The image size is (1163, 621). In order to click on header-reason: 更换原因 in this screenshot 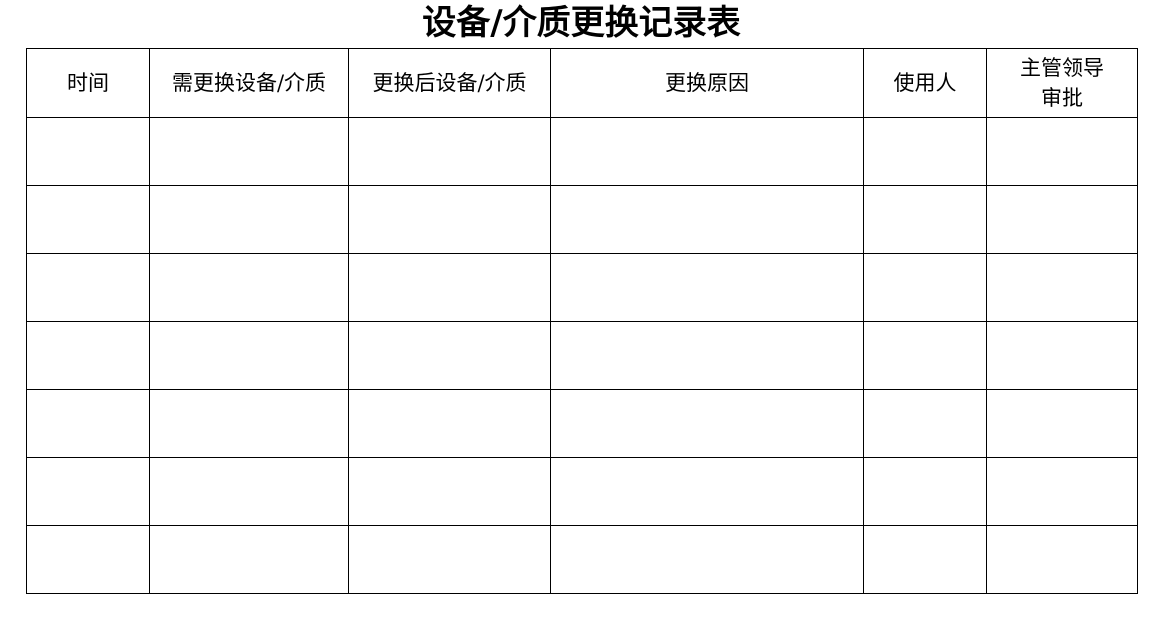, I will do `click(707, 83)`.